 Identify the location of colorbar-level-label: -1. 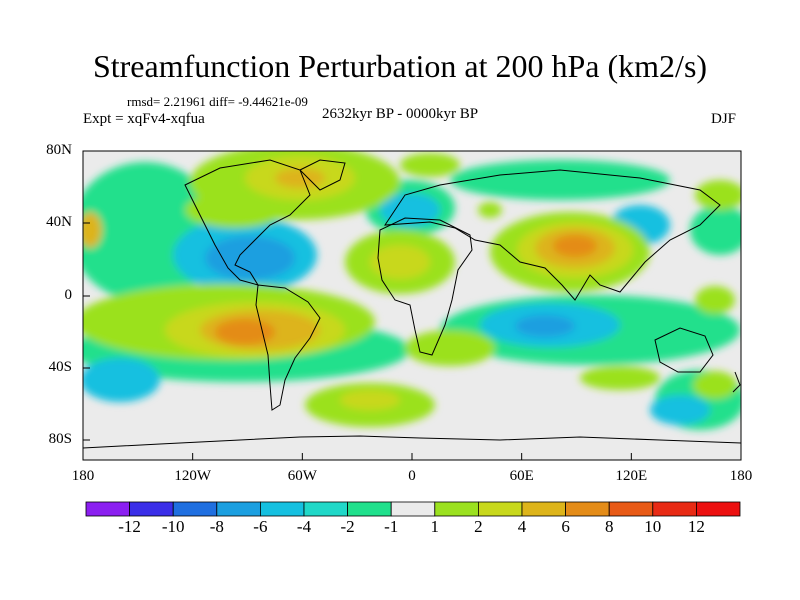
(391, 526).